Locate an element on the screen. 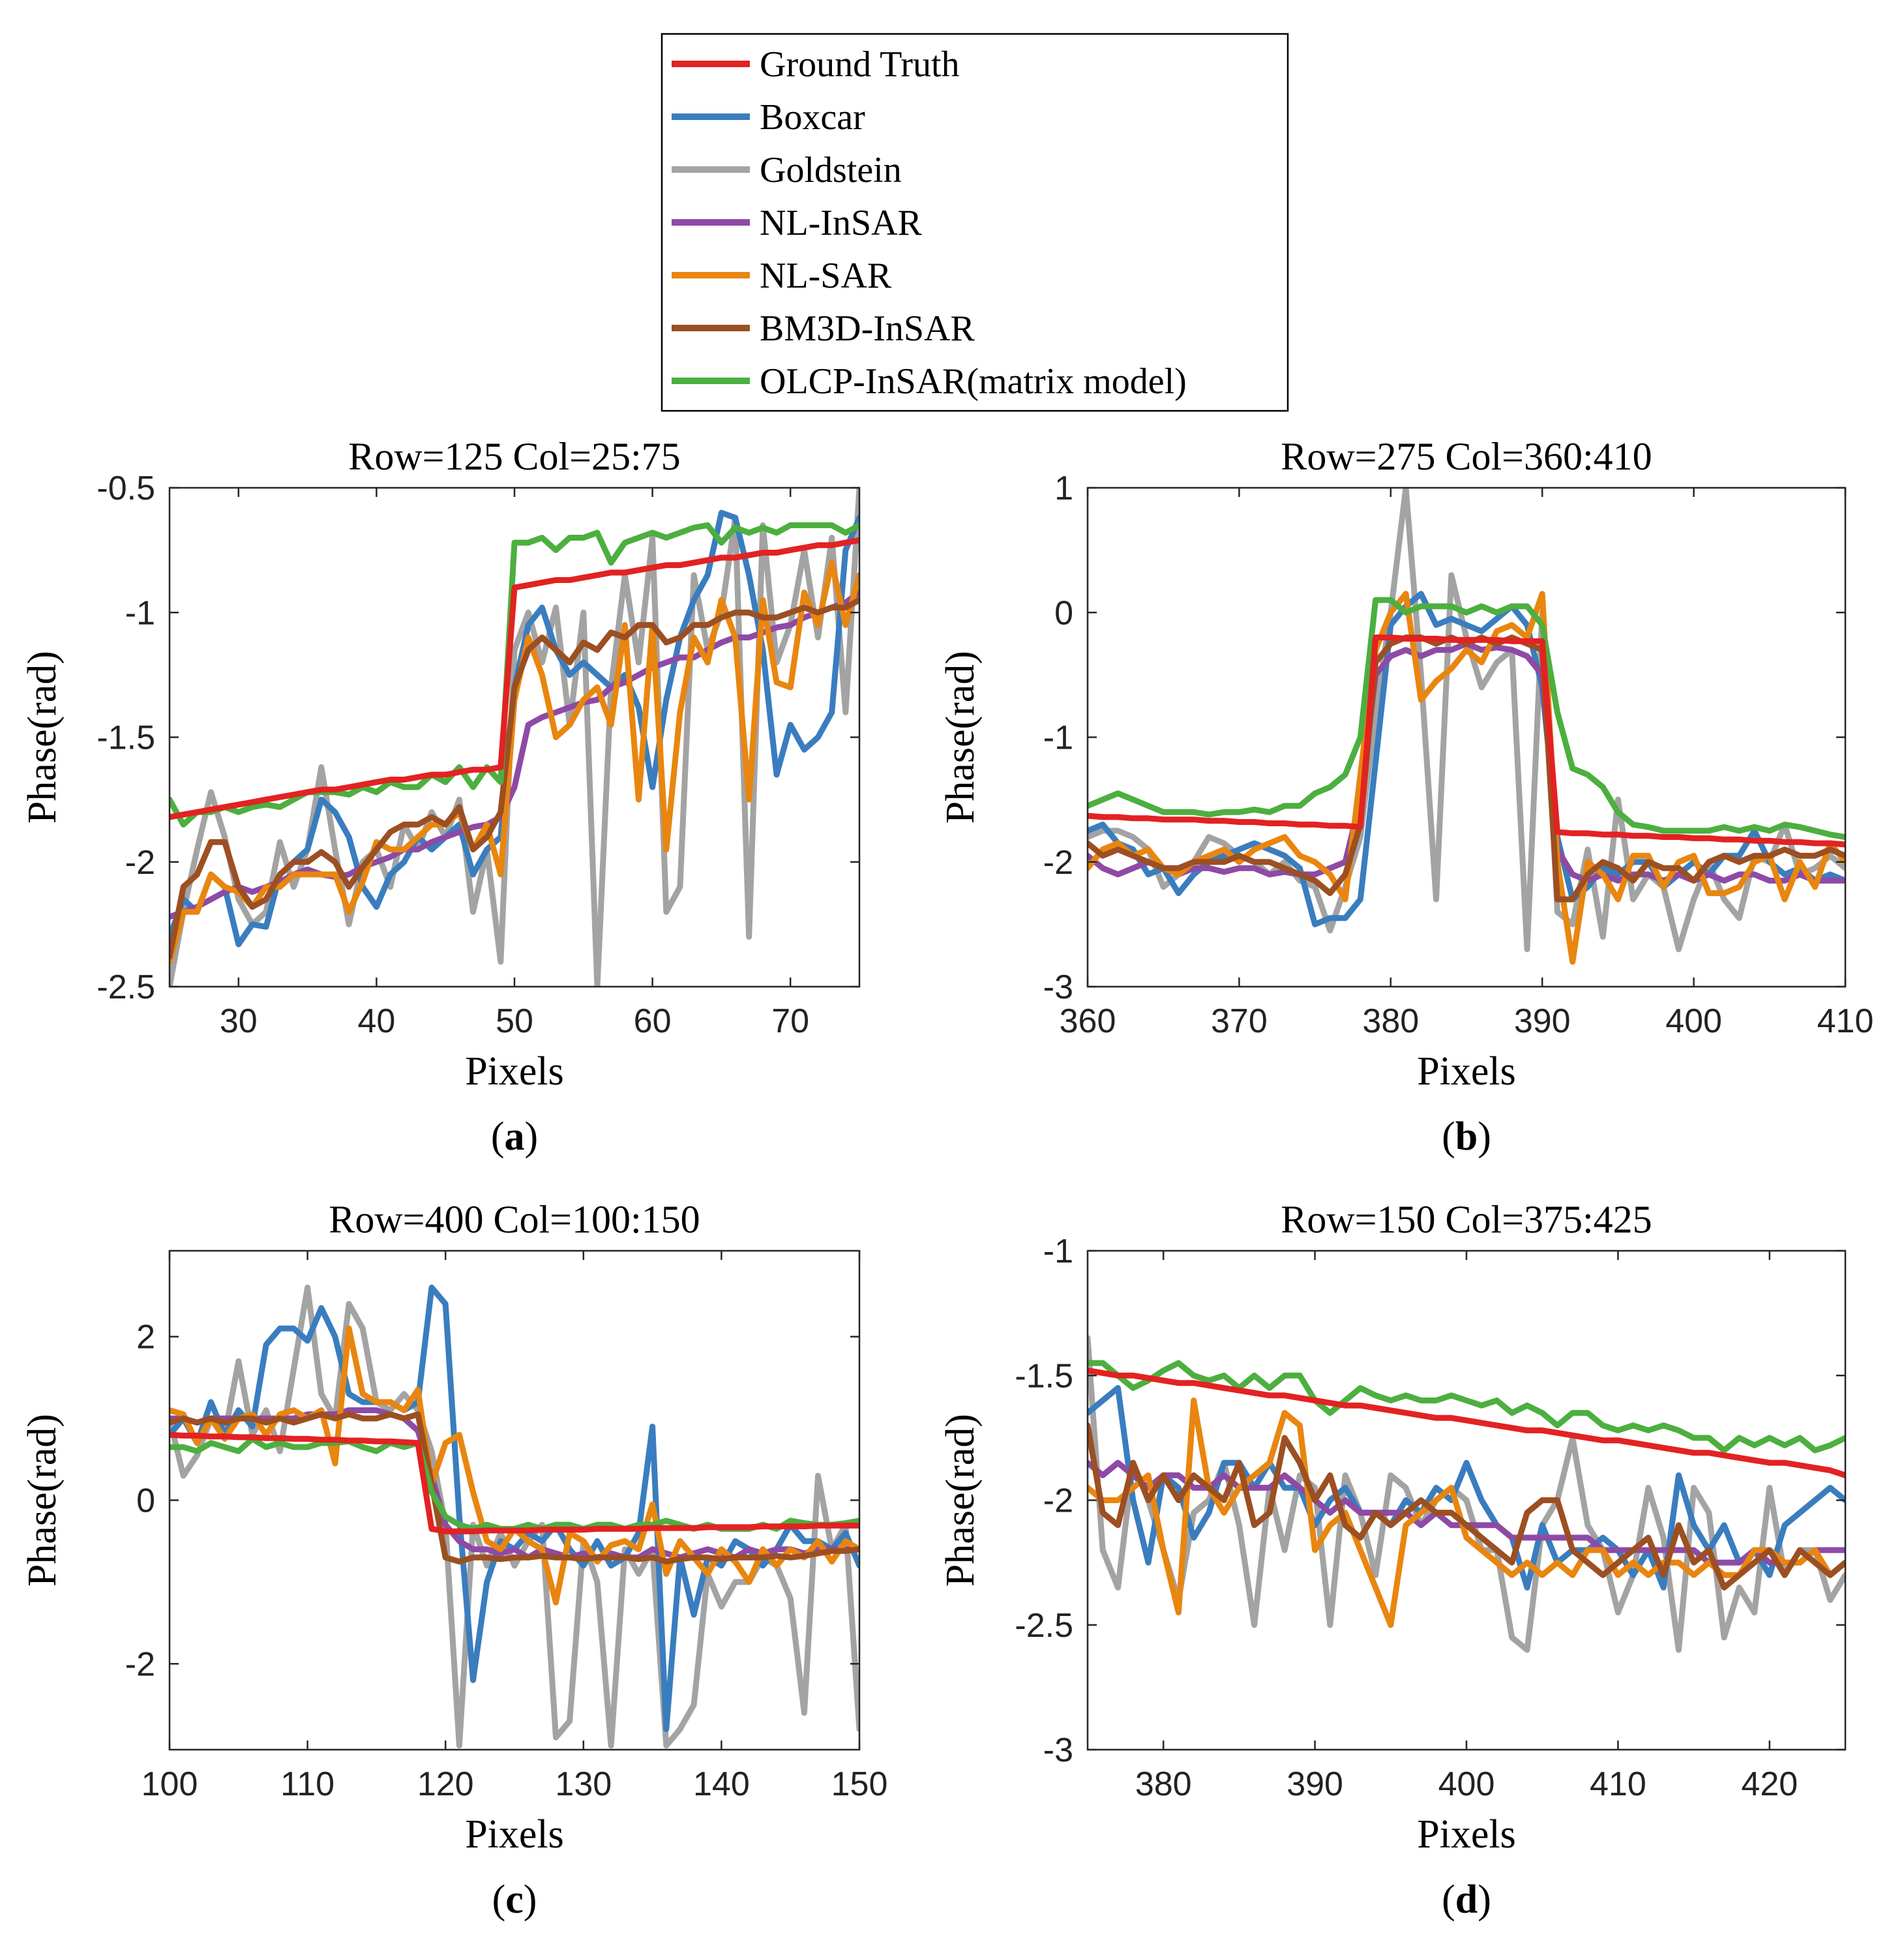  x-tick-label: 360 is located at coordinates (1088, 1021).